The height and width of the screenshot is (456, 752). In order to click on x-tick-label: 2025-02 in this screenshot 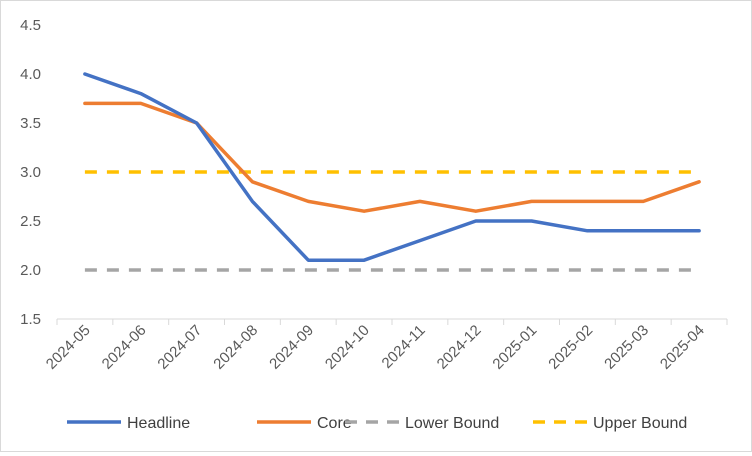, I will do `click(570, 347)`.